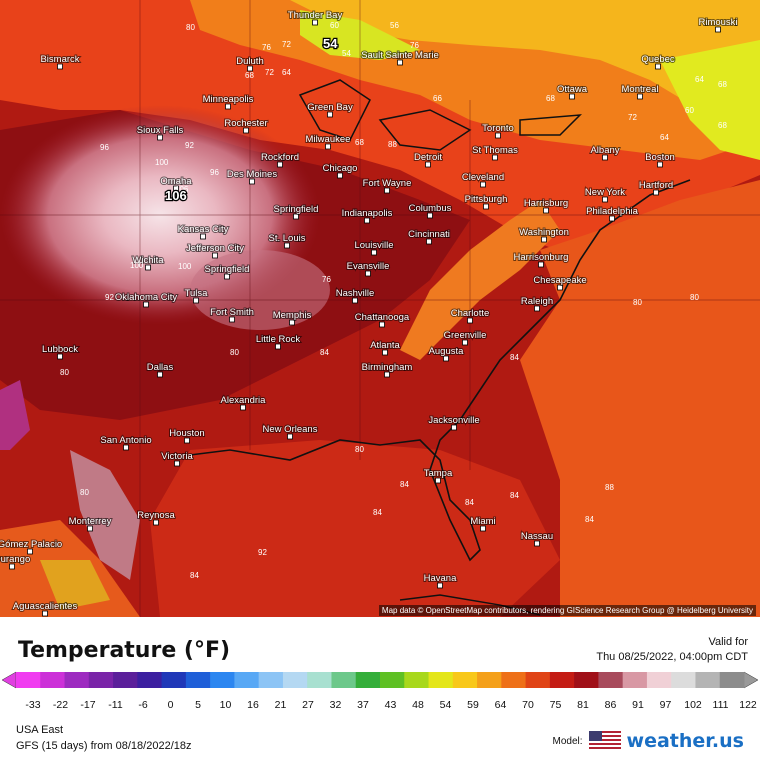  Describe the element at coordinates (176, 181) in the screenshot. I see `city-label: Omaha` at that location.